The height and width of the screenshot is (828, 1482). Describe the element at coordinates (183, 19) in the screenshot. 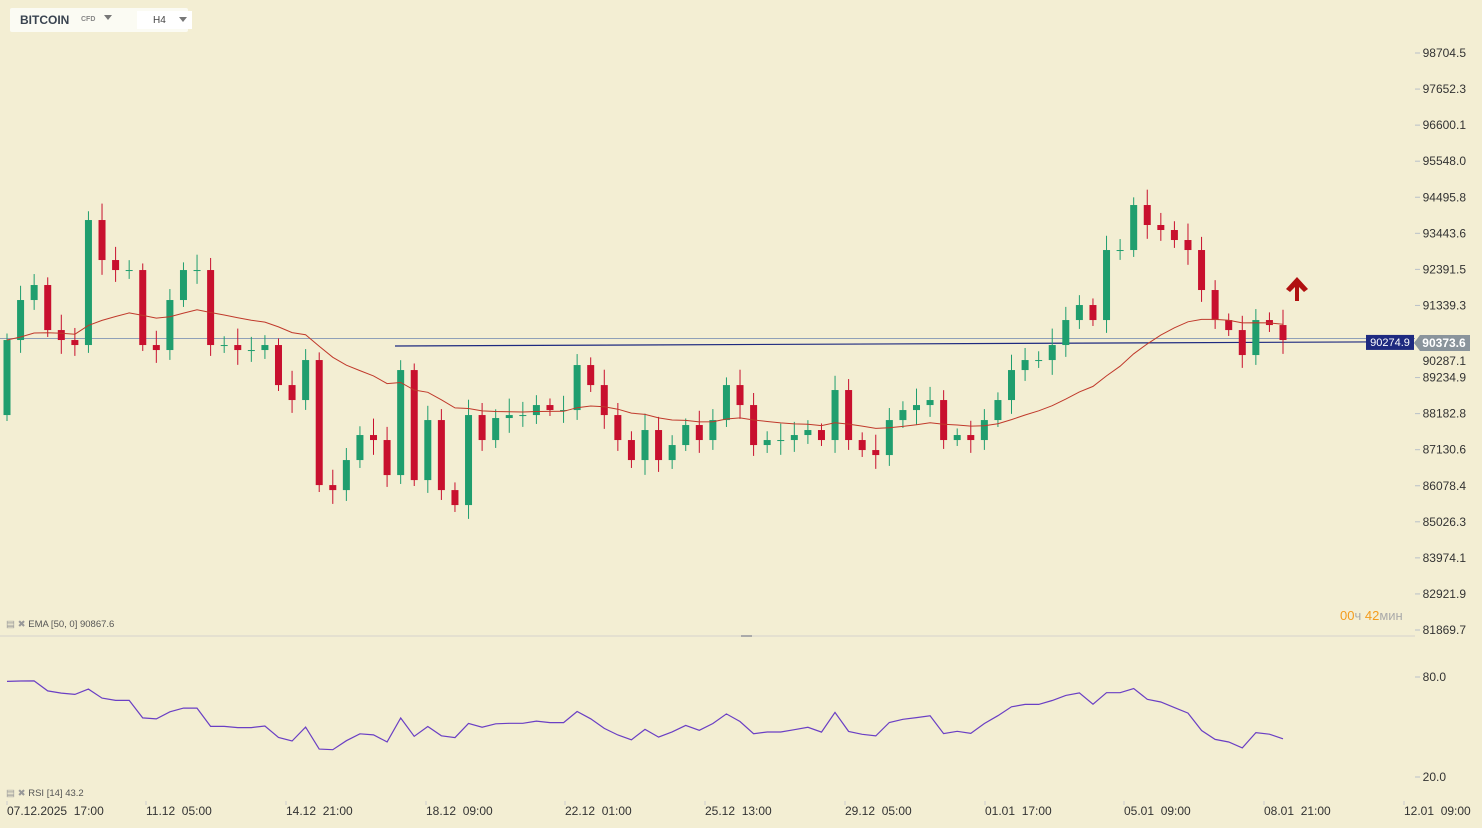

I see `timeframe-chevron-down-icon` at that location.